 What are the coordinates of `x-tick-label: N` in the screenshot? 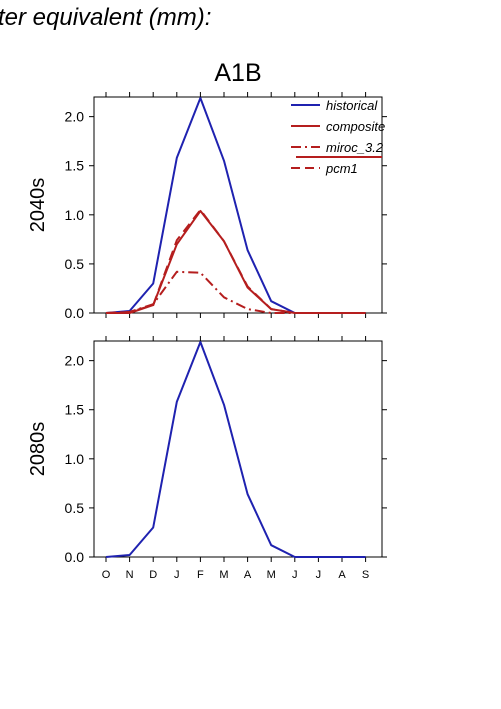 It's located at (130, 575).